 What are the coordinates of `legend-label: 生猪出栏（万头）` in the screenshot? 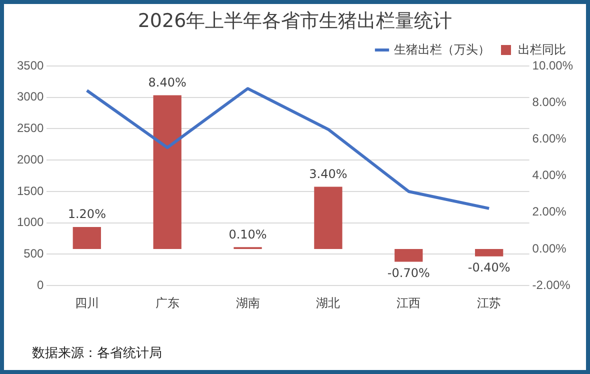 It's located at (442, 49).